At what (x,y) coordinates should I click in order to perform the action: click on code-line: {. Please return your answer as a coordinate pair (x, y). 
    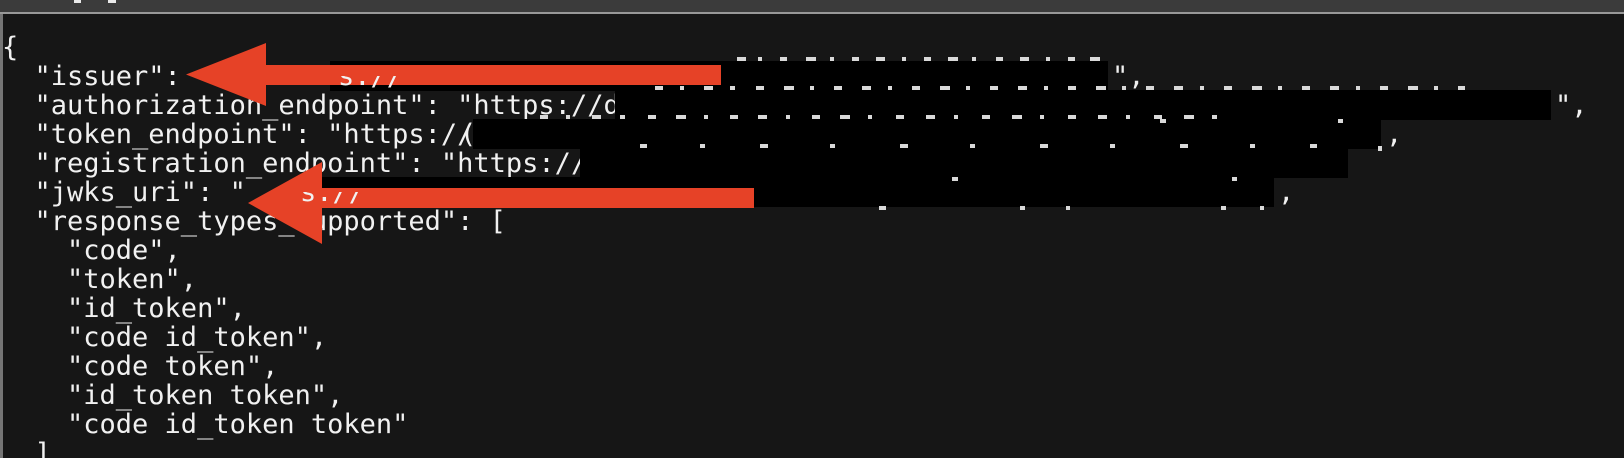
    Looking at the image, I should click on (10, 47).